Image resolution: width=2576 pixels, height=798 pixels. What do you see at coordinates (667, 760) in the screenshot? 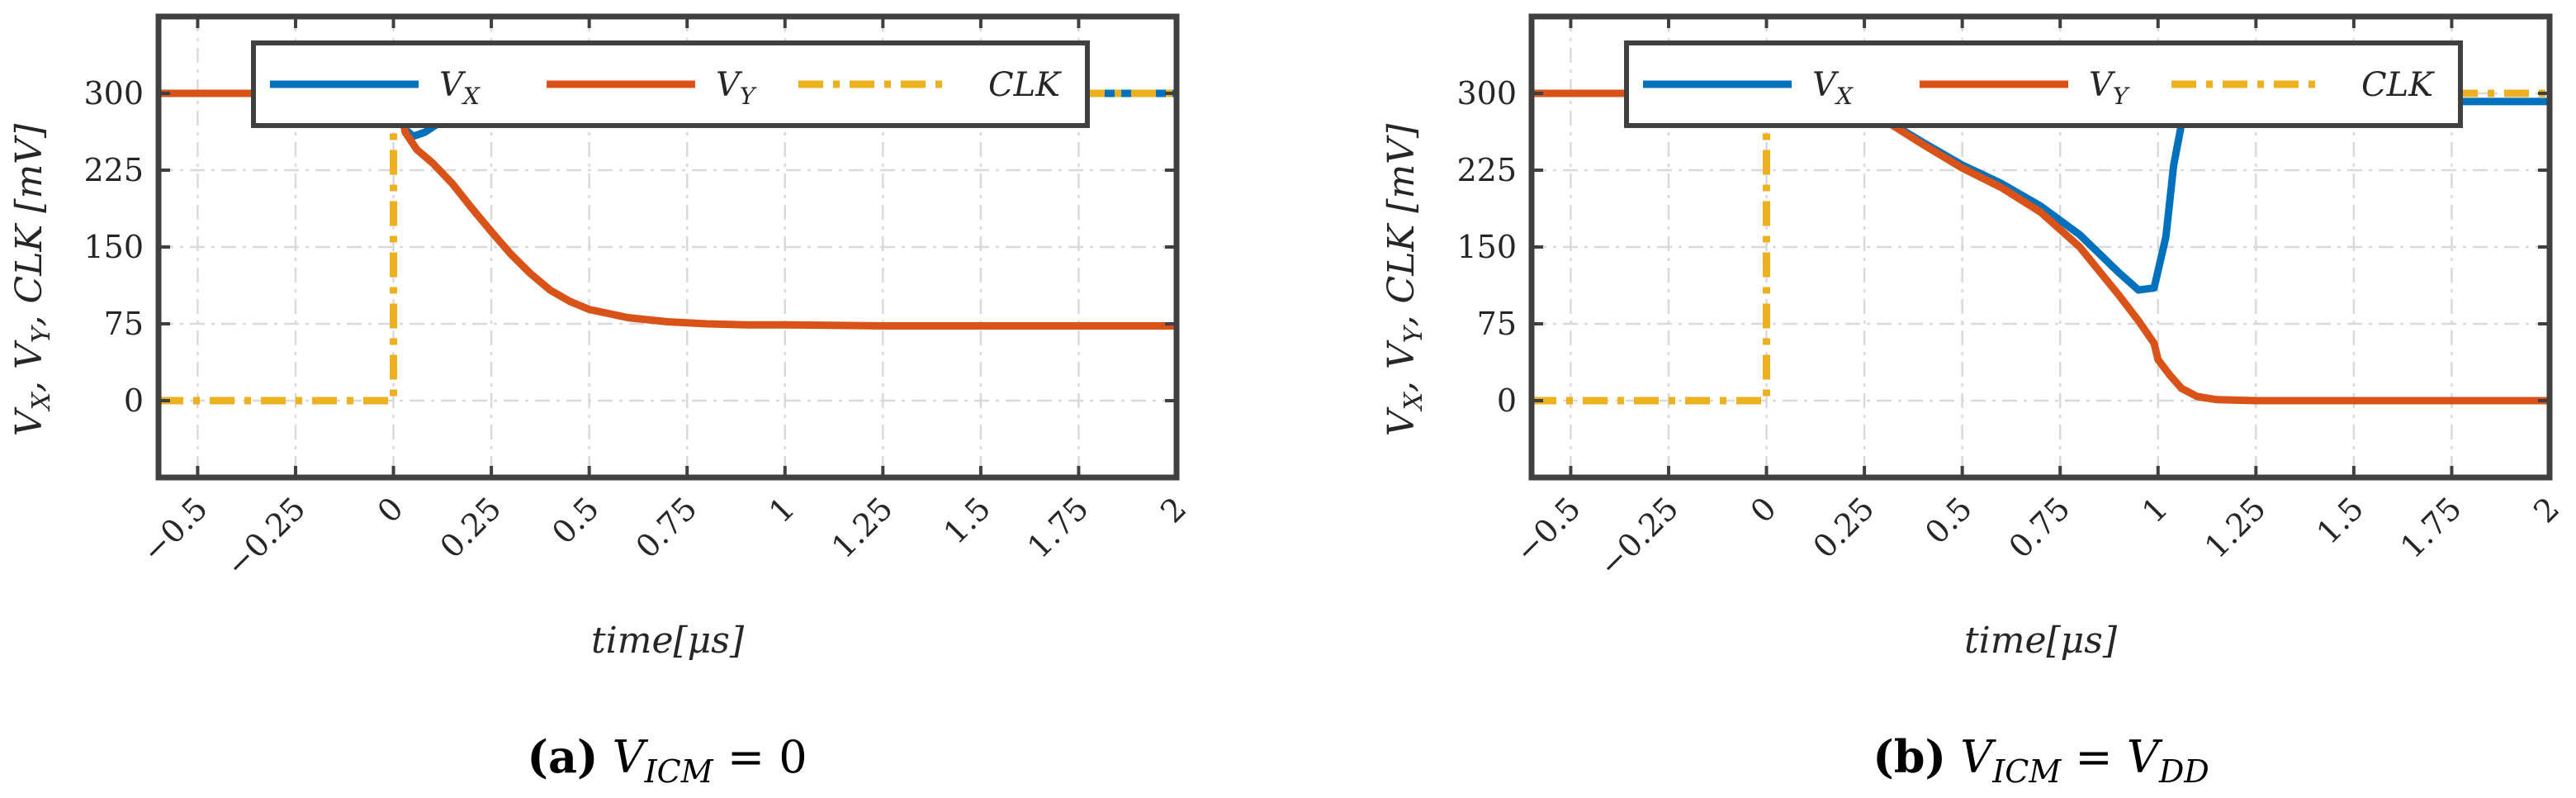
I see `panel-caption: (a) VICM = 0` at bounding box center [667, 760].